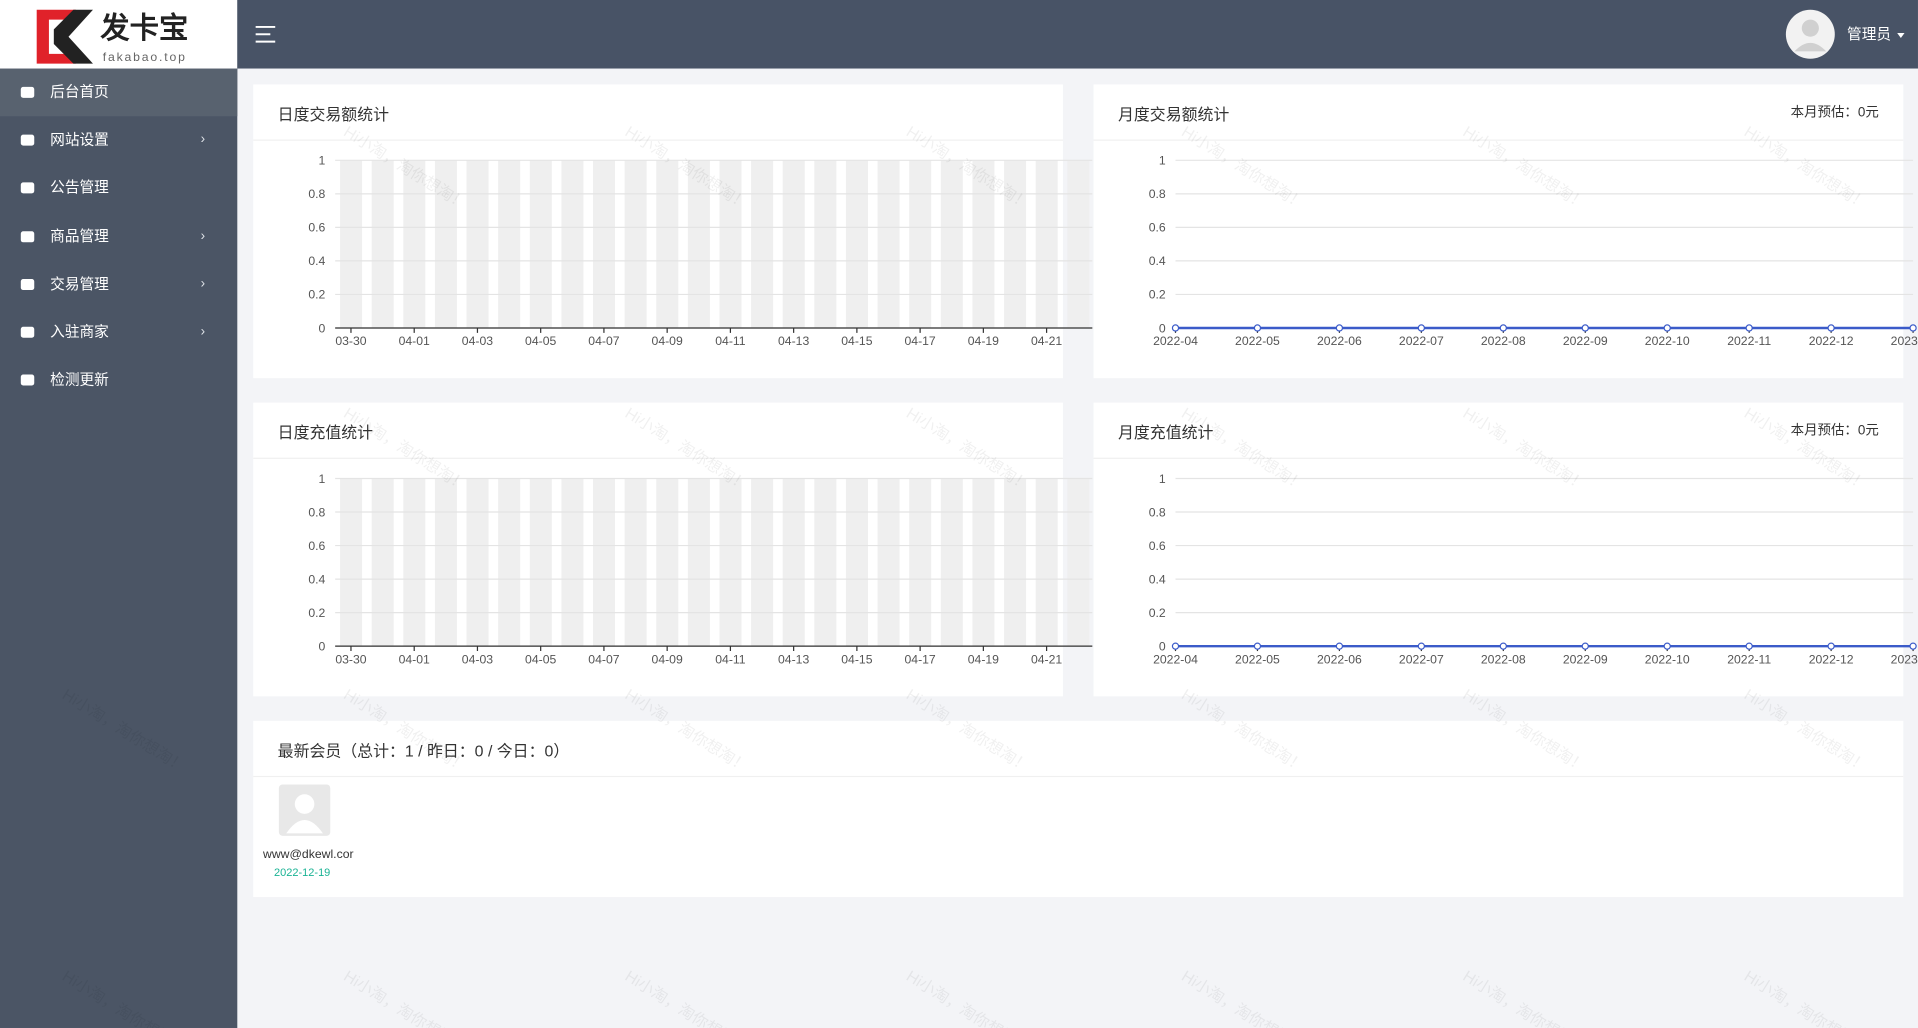 The width and height of the screenshot is (1918, 1028). I want to click on x-tick-label: 04-03, so click(477, 659).